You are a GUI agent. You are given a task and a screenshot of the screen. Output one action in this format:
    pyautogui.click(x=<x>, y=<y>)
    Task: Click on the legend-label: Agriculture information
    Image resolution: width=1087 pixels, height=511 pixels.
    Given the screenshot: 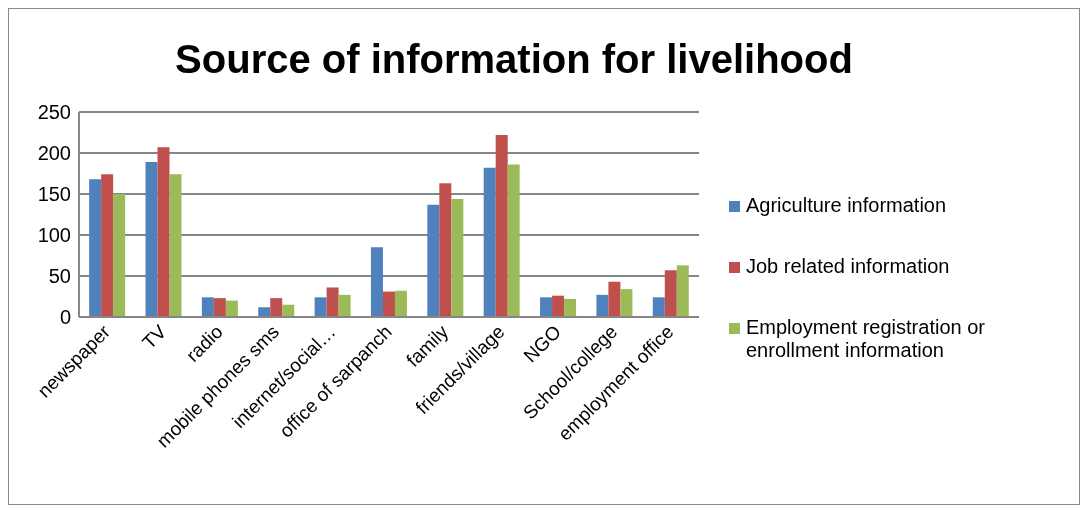 What is the action you would take?
    pyautogui.click(x=846, y=205)
    